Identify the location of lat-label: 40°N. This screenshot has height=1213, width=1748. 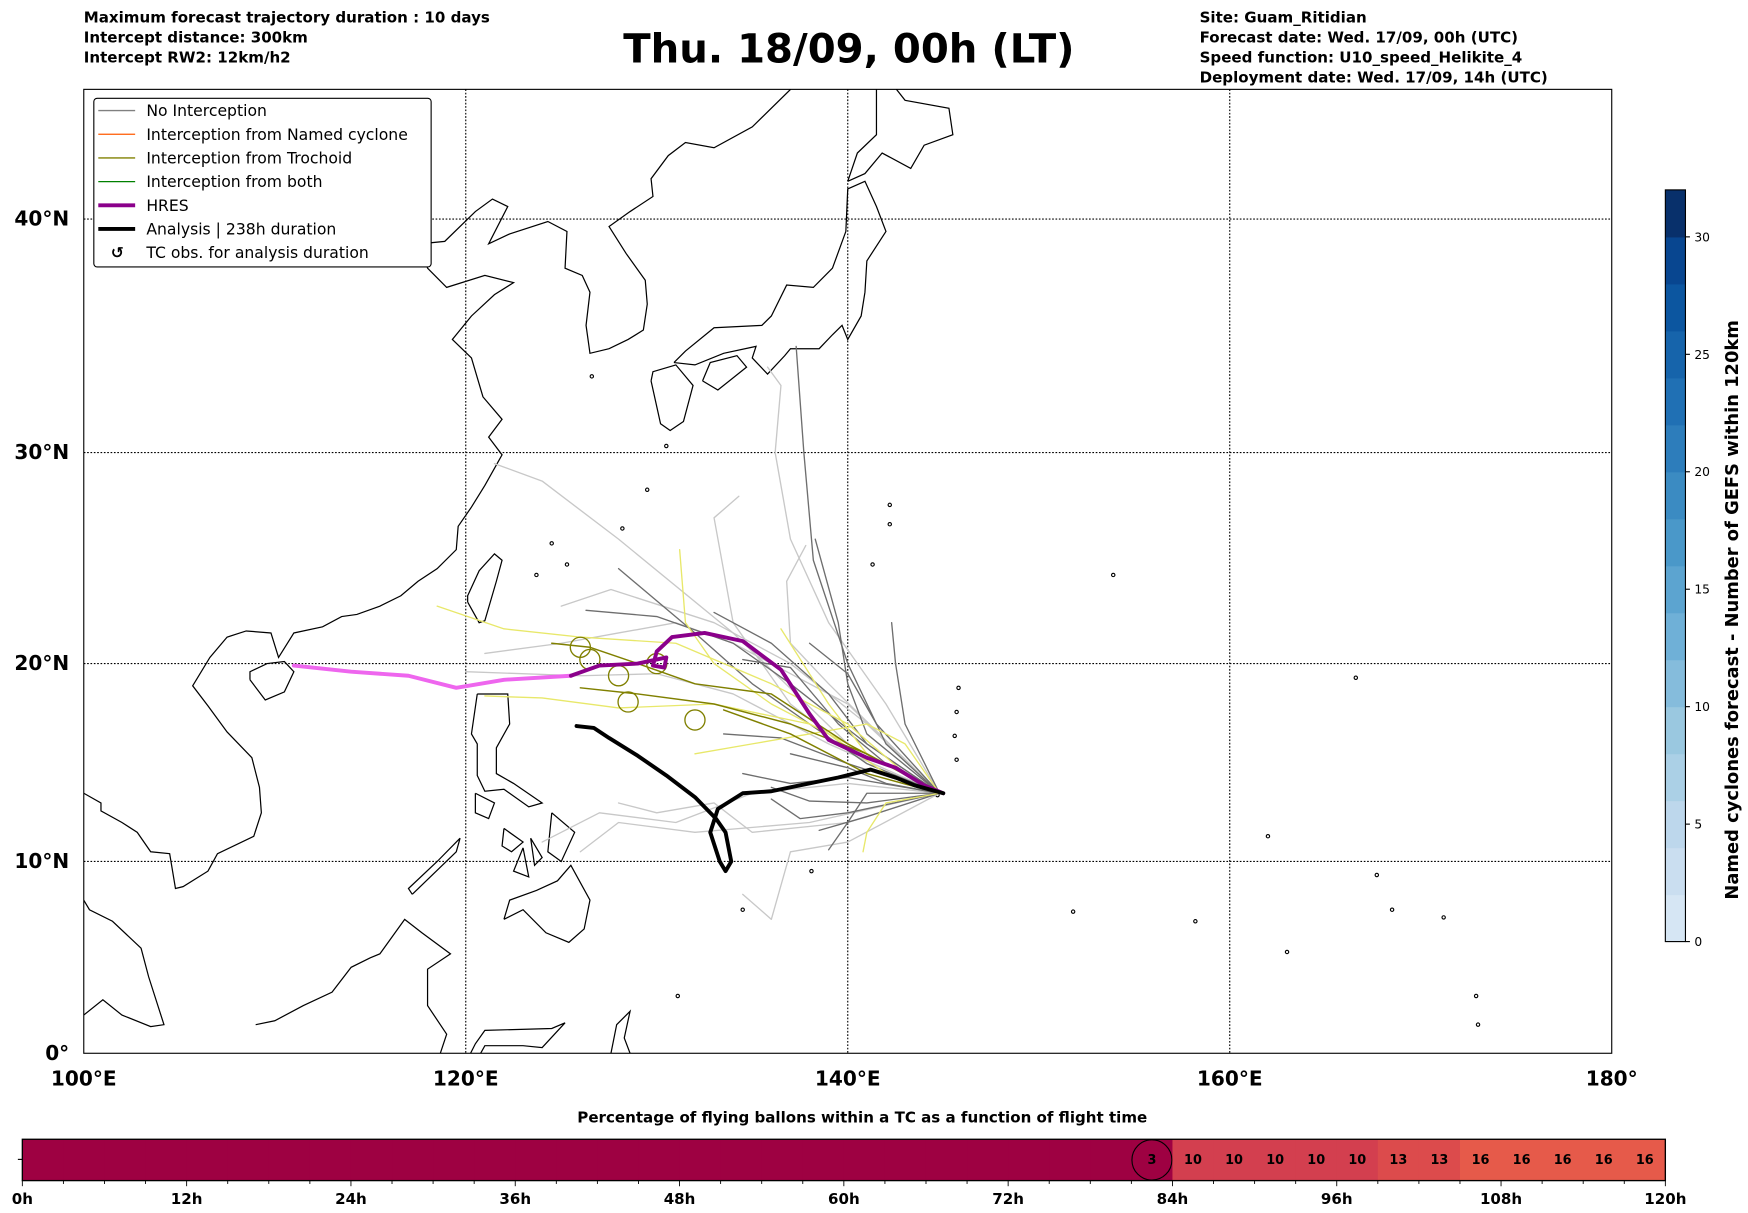
(41, 219).